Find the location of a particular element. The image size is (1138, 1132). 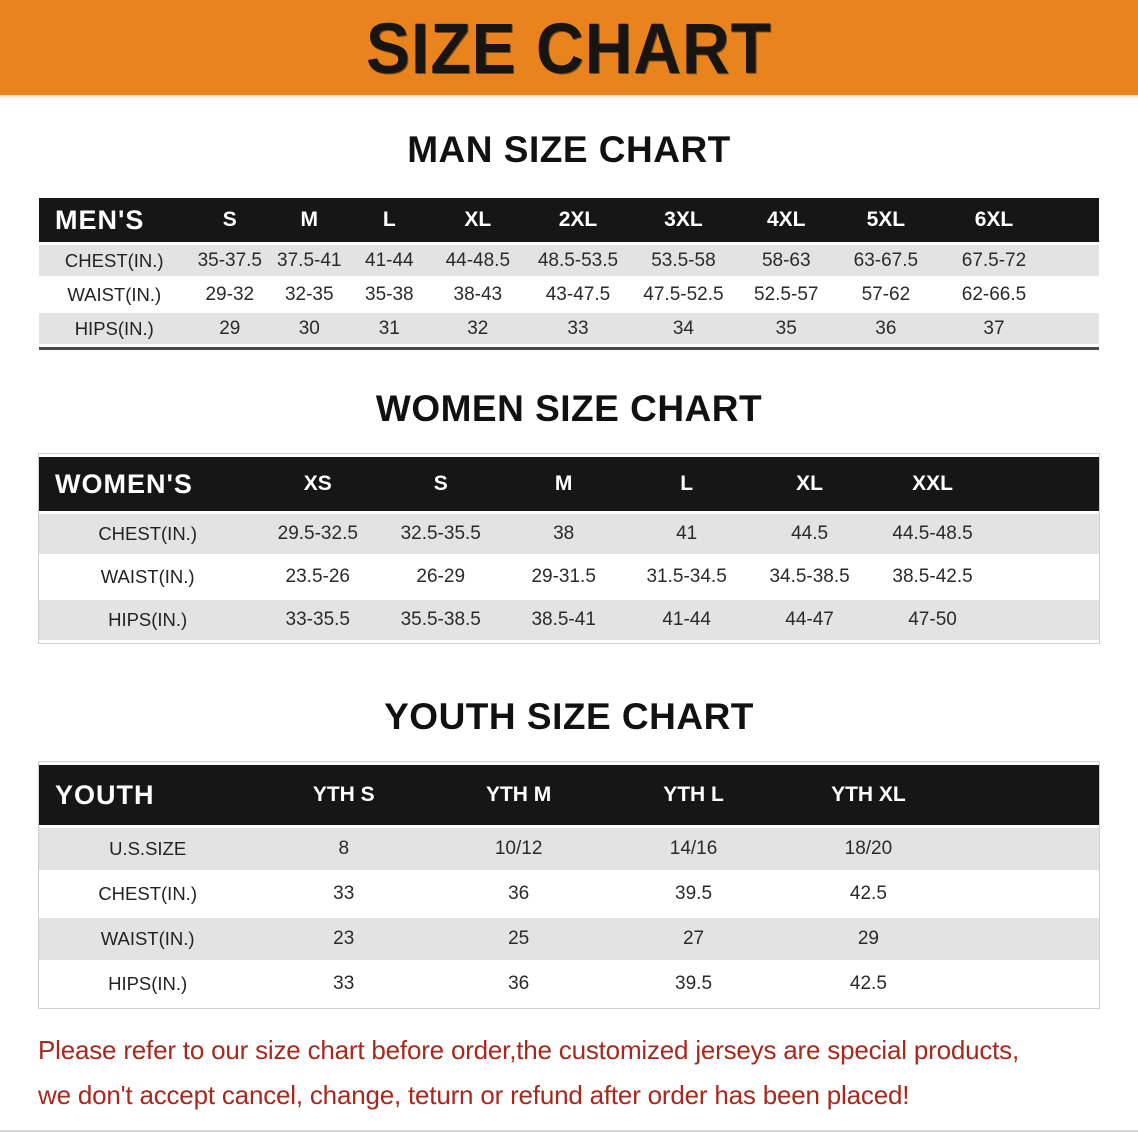

measurement-cell: 35 is located at coordinates (786, 328).